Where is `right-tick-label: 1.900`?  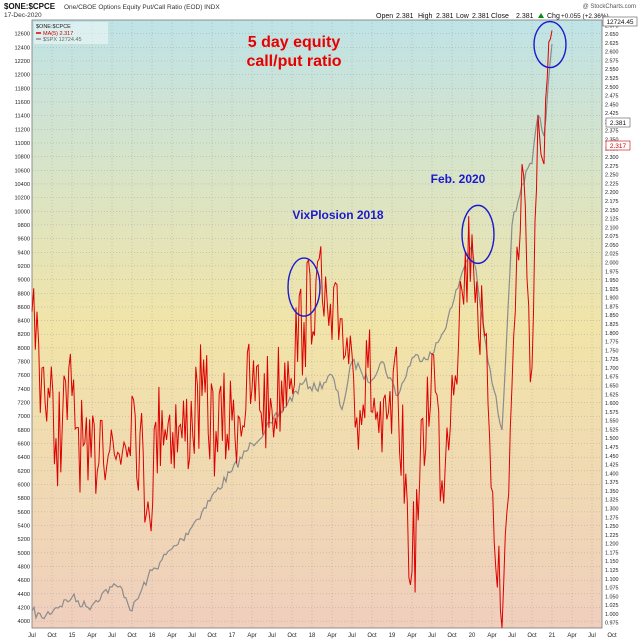
right-tick-label: 1.900 is located at coordinates (612, 299).